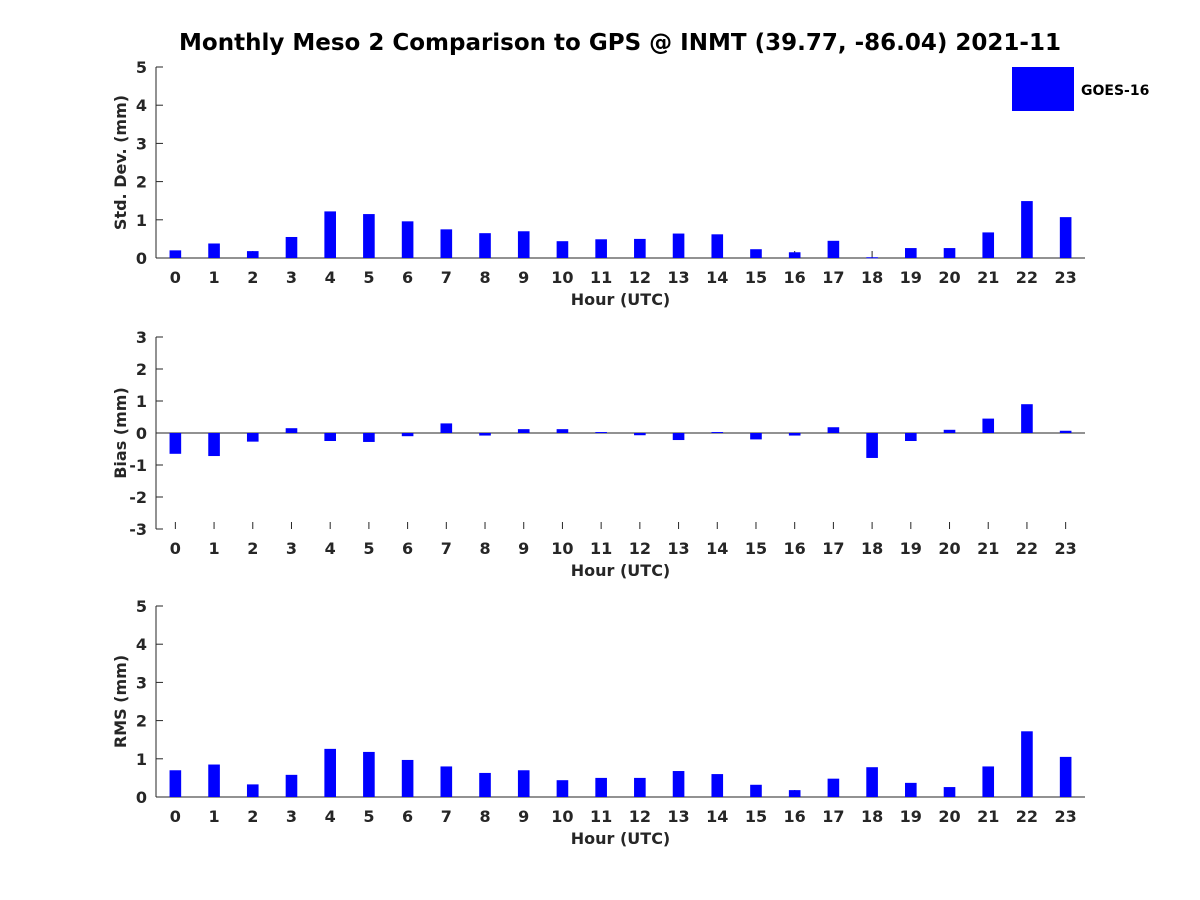  Describe the element at coordinates (1043, 89) in the screenshot. I see `legend-swatch` at that location.